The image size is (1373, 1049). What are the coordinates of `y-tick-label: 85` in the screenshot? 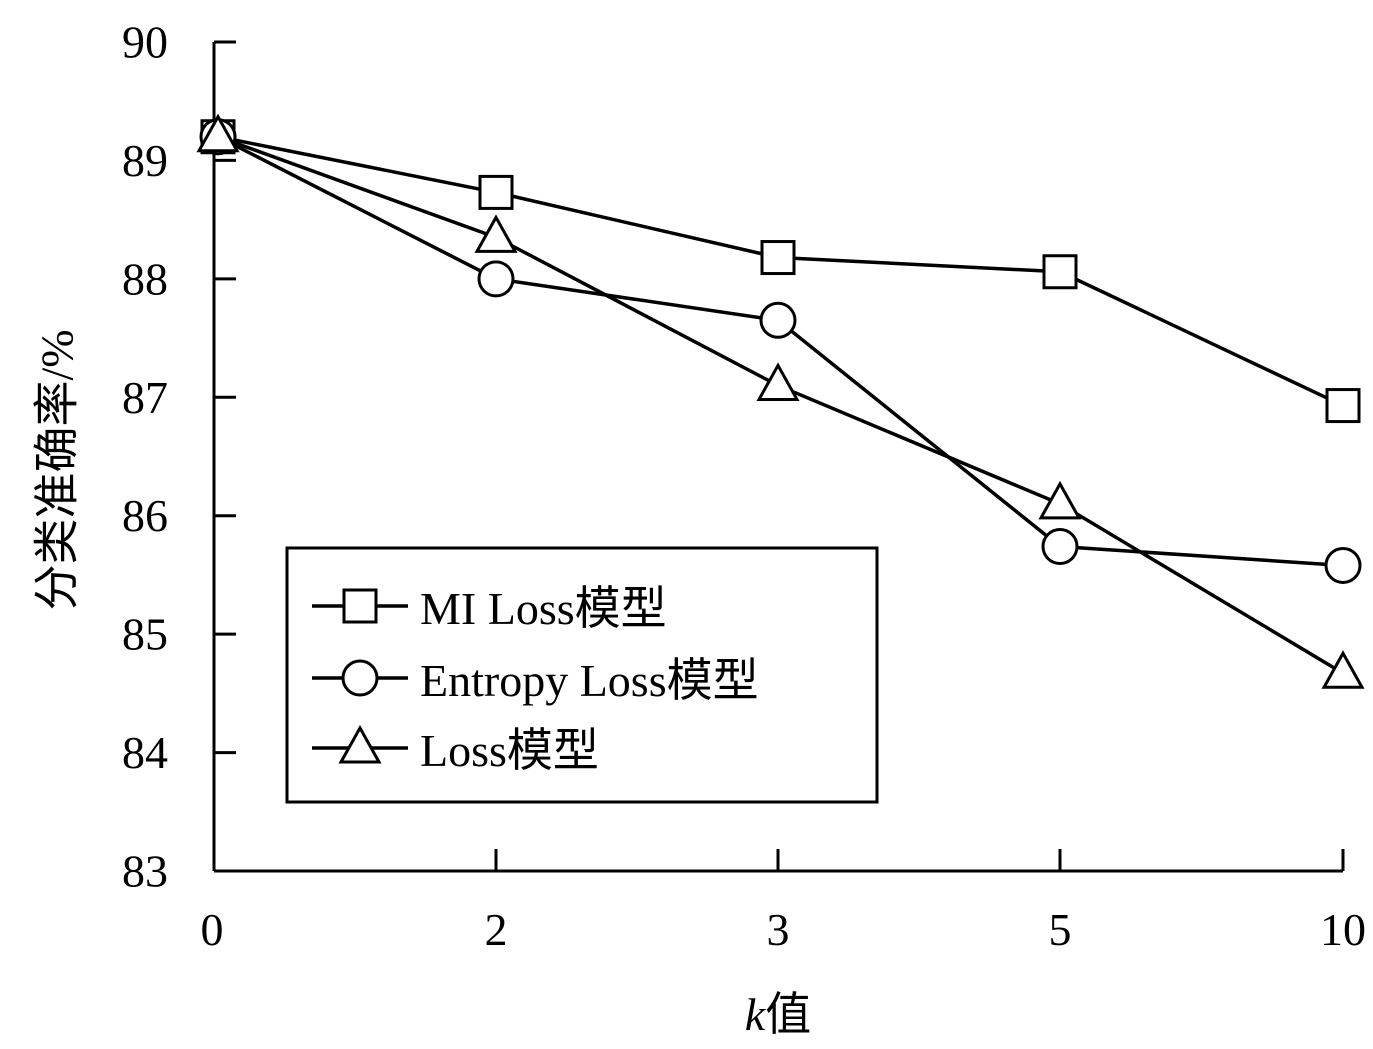 It's located at (145, 634).